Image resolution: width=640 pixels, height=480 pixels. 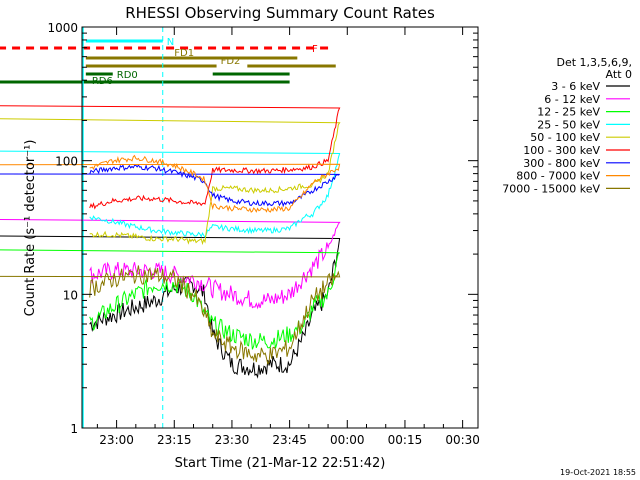 What do you see at coordinates (568, 124) in the screenshot?
I see `legend-label-3: 25 - 50 keV` at bounding box center [568, 124].